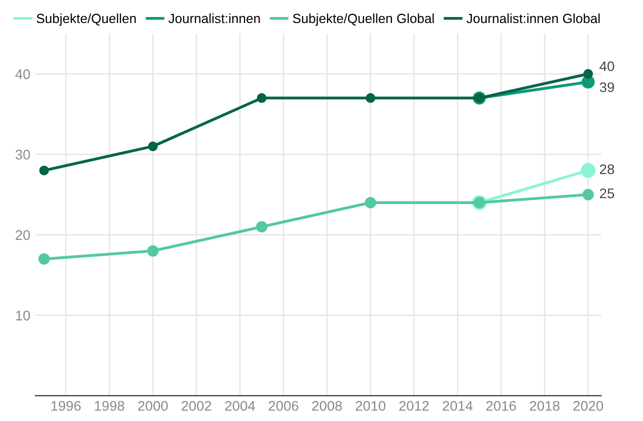  I want to click on x-tick-label: 2018, so click(545, 405).